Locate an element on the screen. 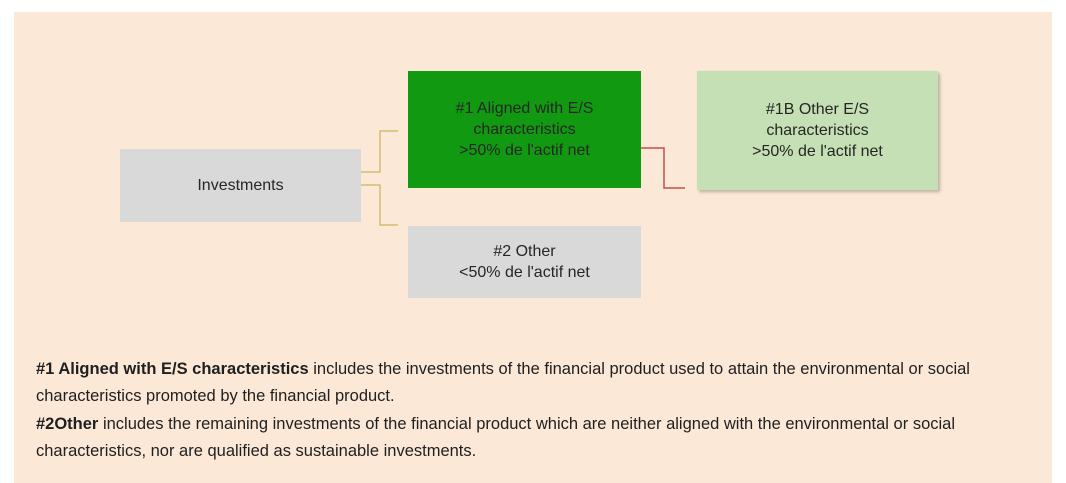 This screenshot has height=483, width=1066. node: Investments is located at coordinates (240, 185).